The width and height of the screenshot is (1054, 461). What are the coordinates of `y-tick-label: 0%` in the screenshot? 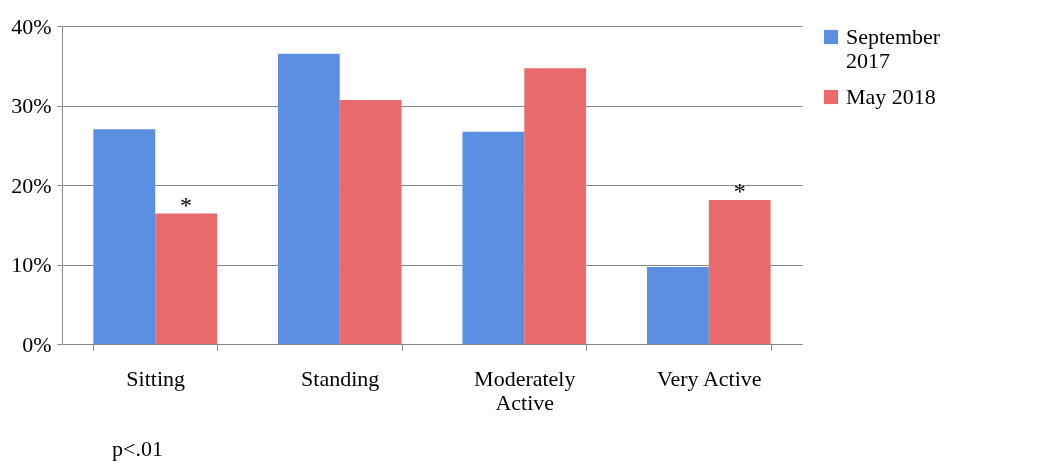 It's located at (37, 344).